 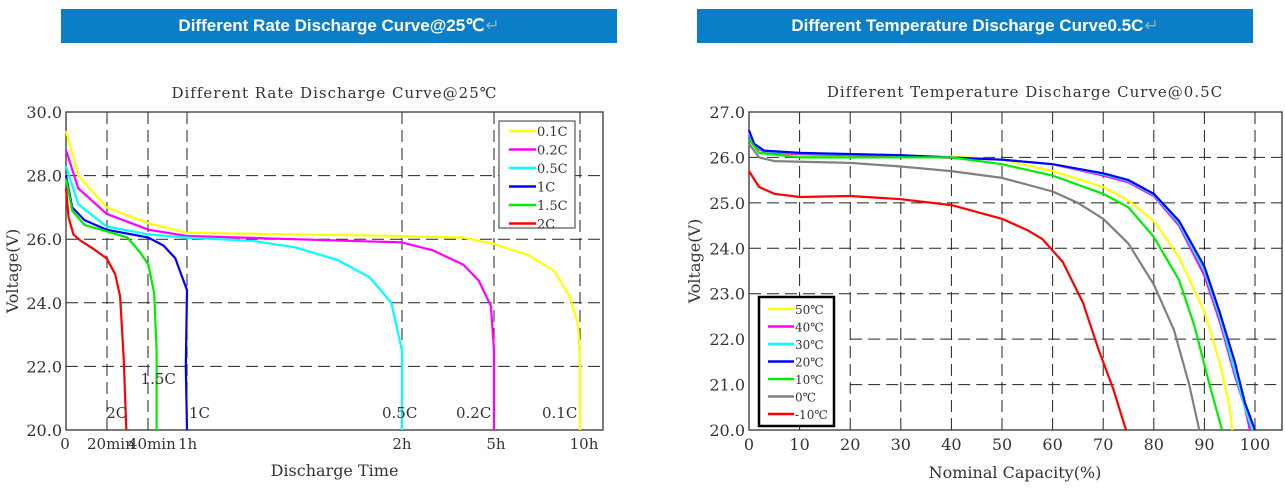 I want to click on curve-label: 0.2C, so click(x=473, y=413).